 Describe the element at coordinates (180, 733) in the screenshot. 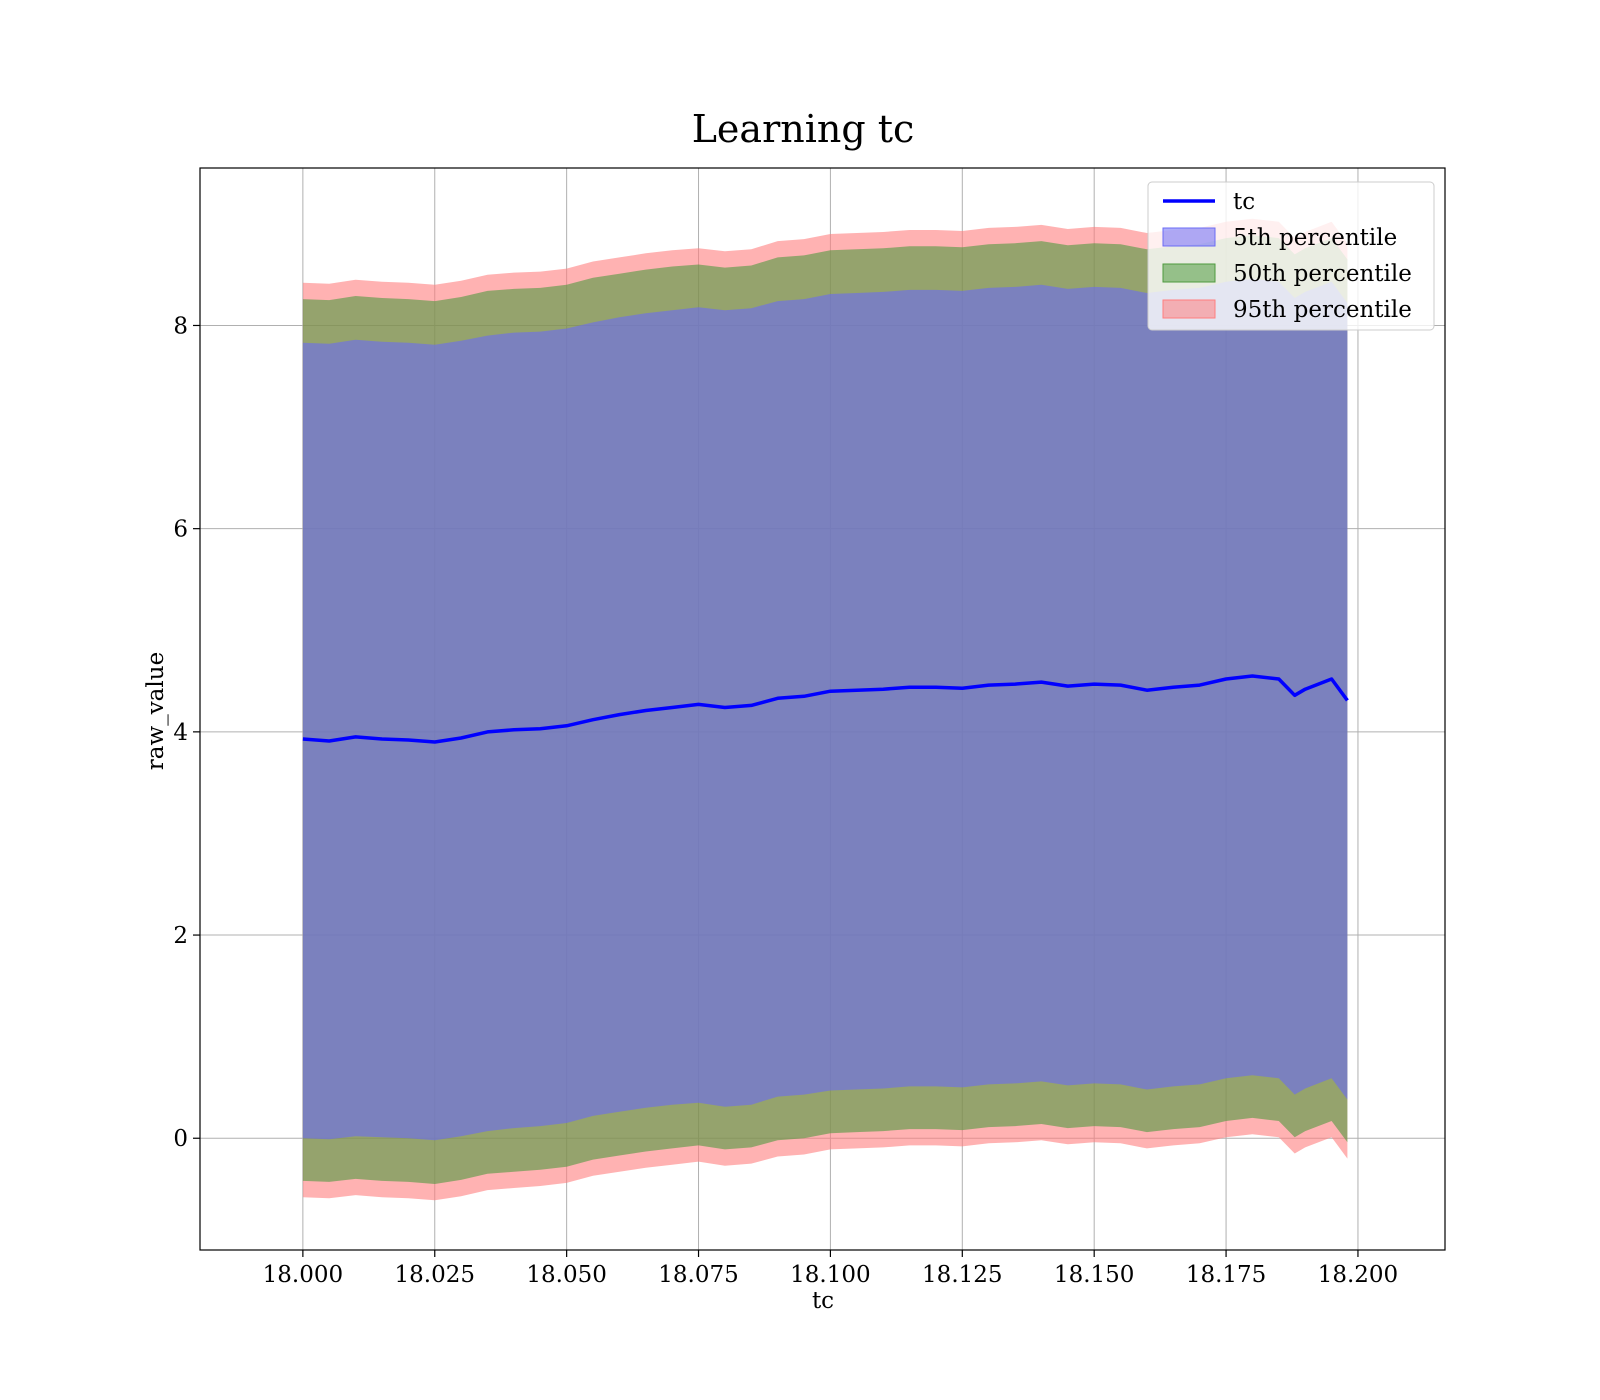

I see `y-tick-label: 4` at that location.